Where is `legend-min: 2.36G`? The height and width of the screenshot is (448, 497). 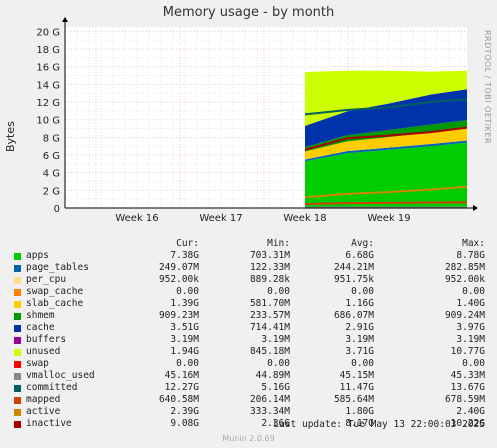 legend-min: 2.36G is located at coordinates (275, 423).